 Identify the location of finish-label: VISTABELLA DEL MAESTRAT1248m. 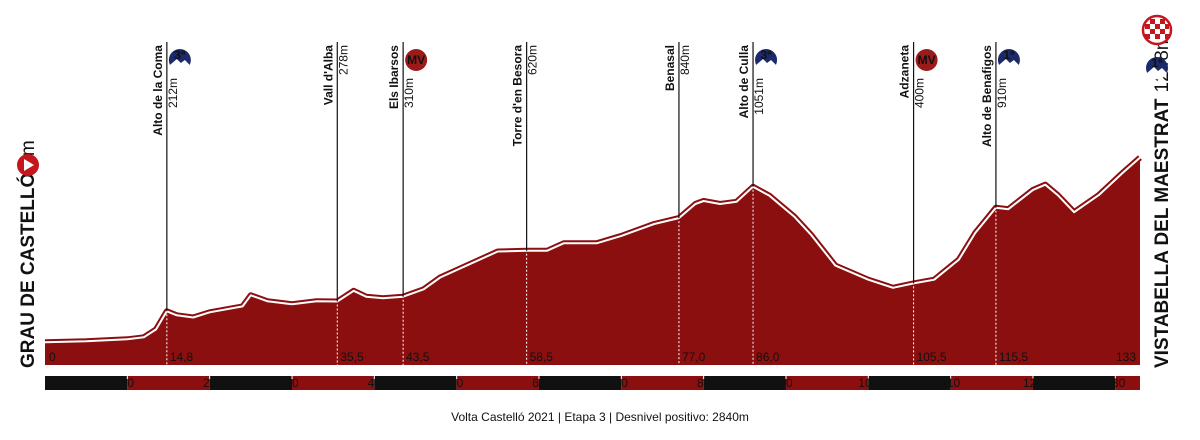
(1162, 201).